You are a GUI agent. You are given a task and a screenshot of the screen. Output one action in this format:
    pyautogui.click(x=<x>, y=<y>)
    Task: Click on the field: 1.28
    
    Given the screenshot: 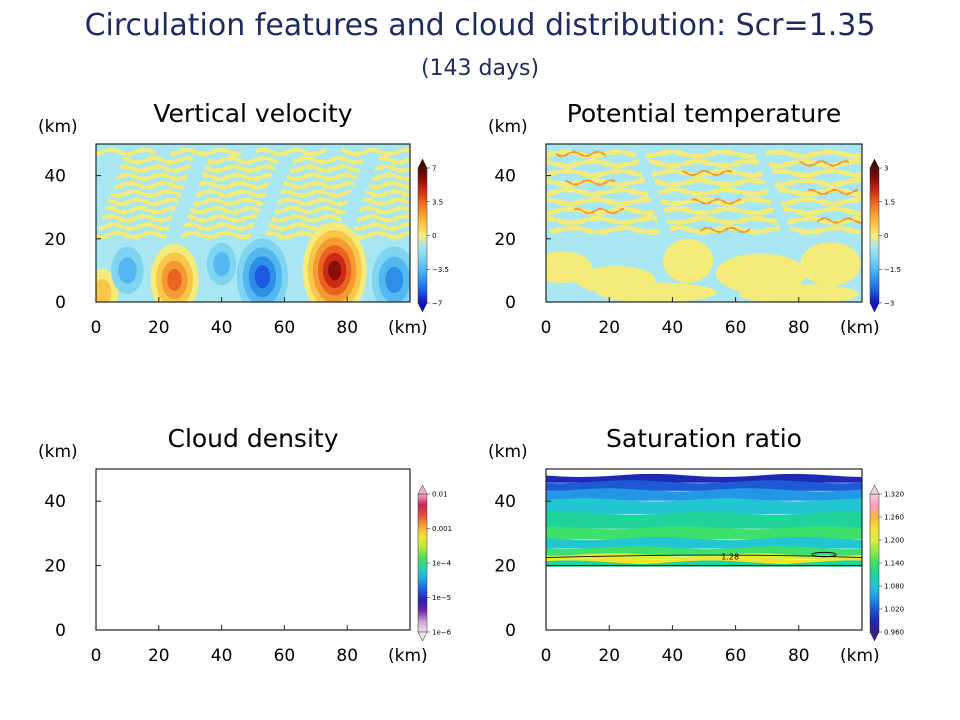 What is the action you would take?
    pyautogui.click(x=704, y=549)
    